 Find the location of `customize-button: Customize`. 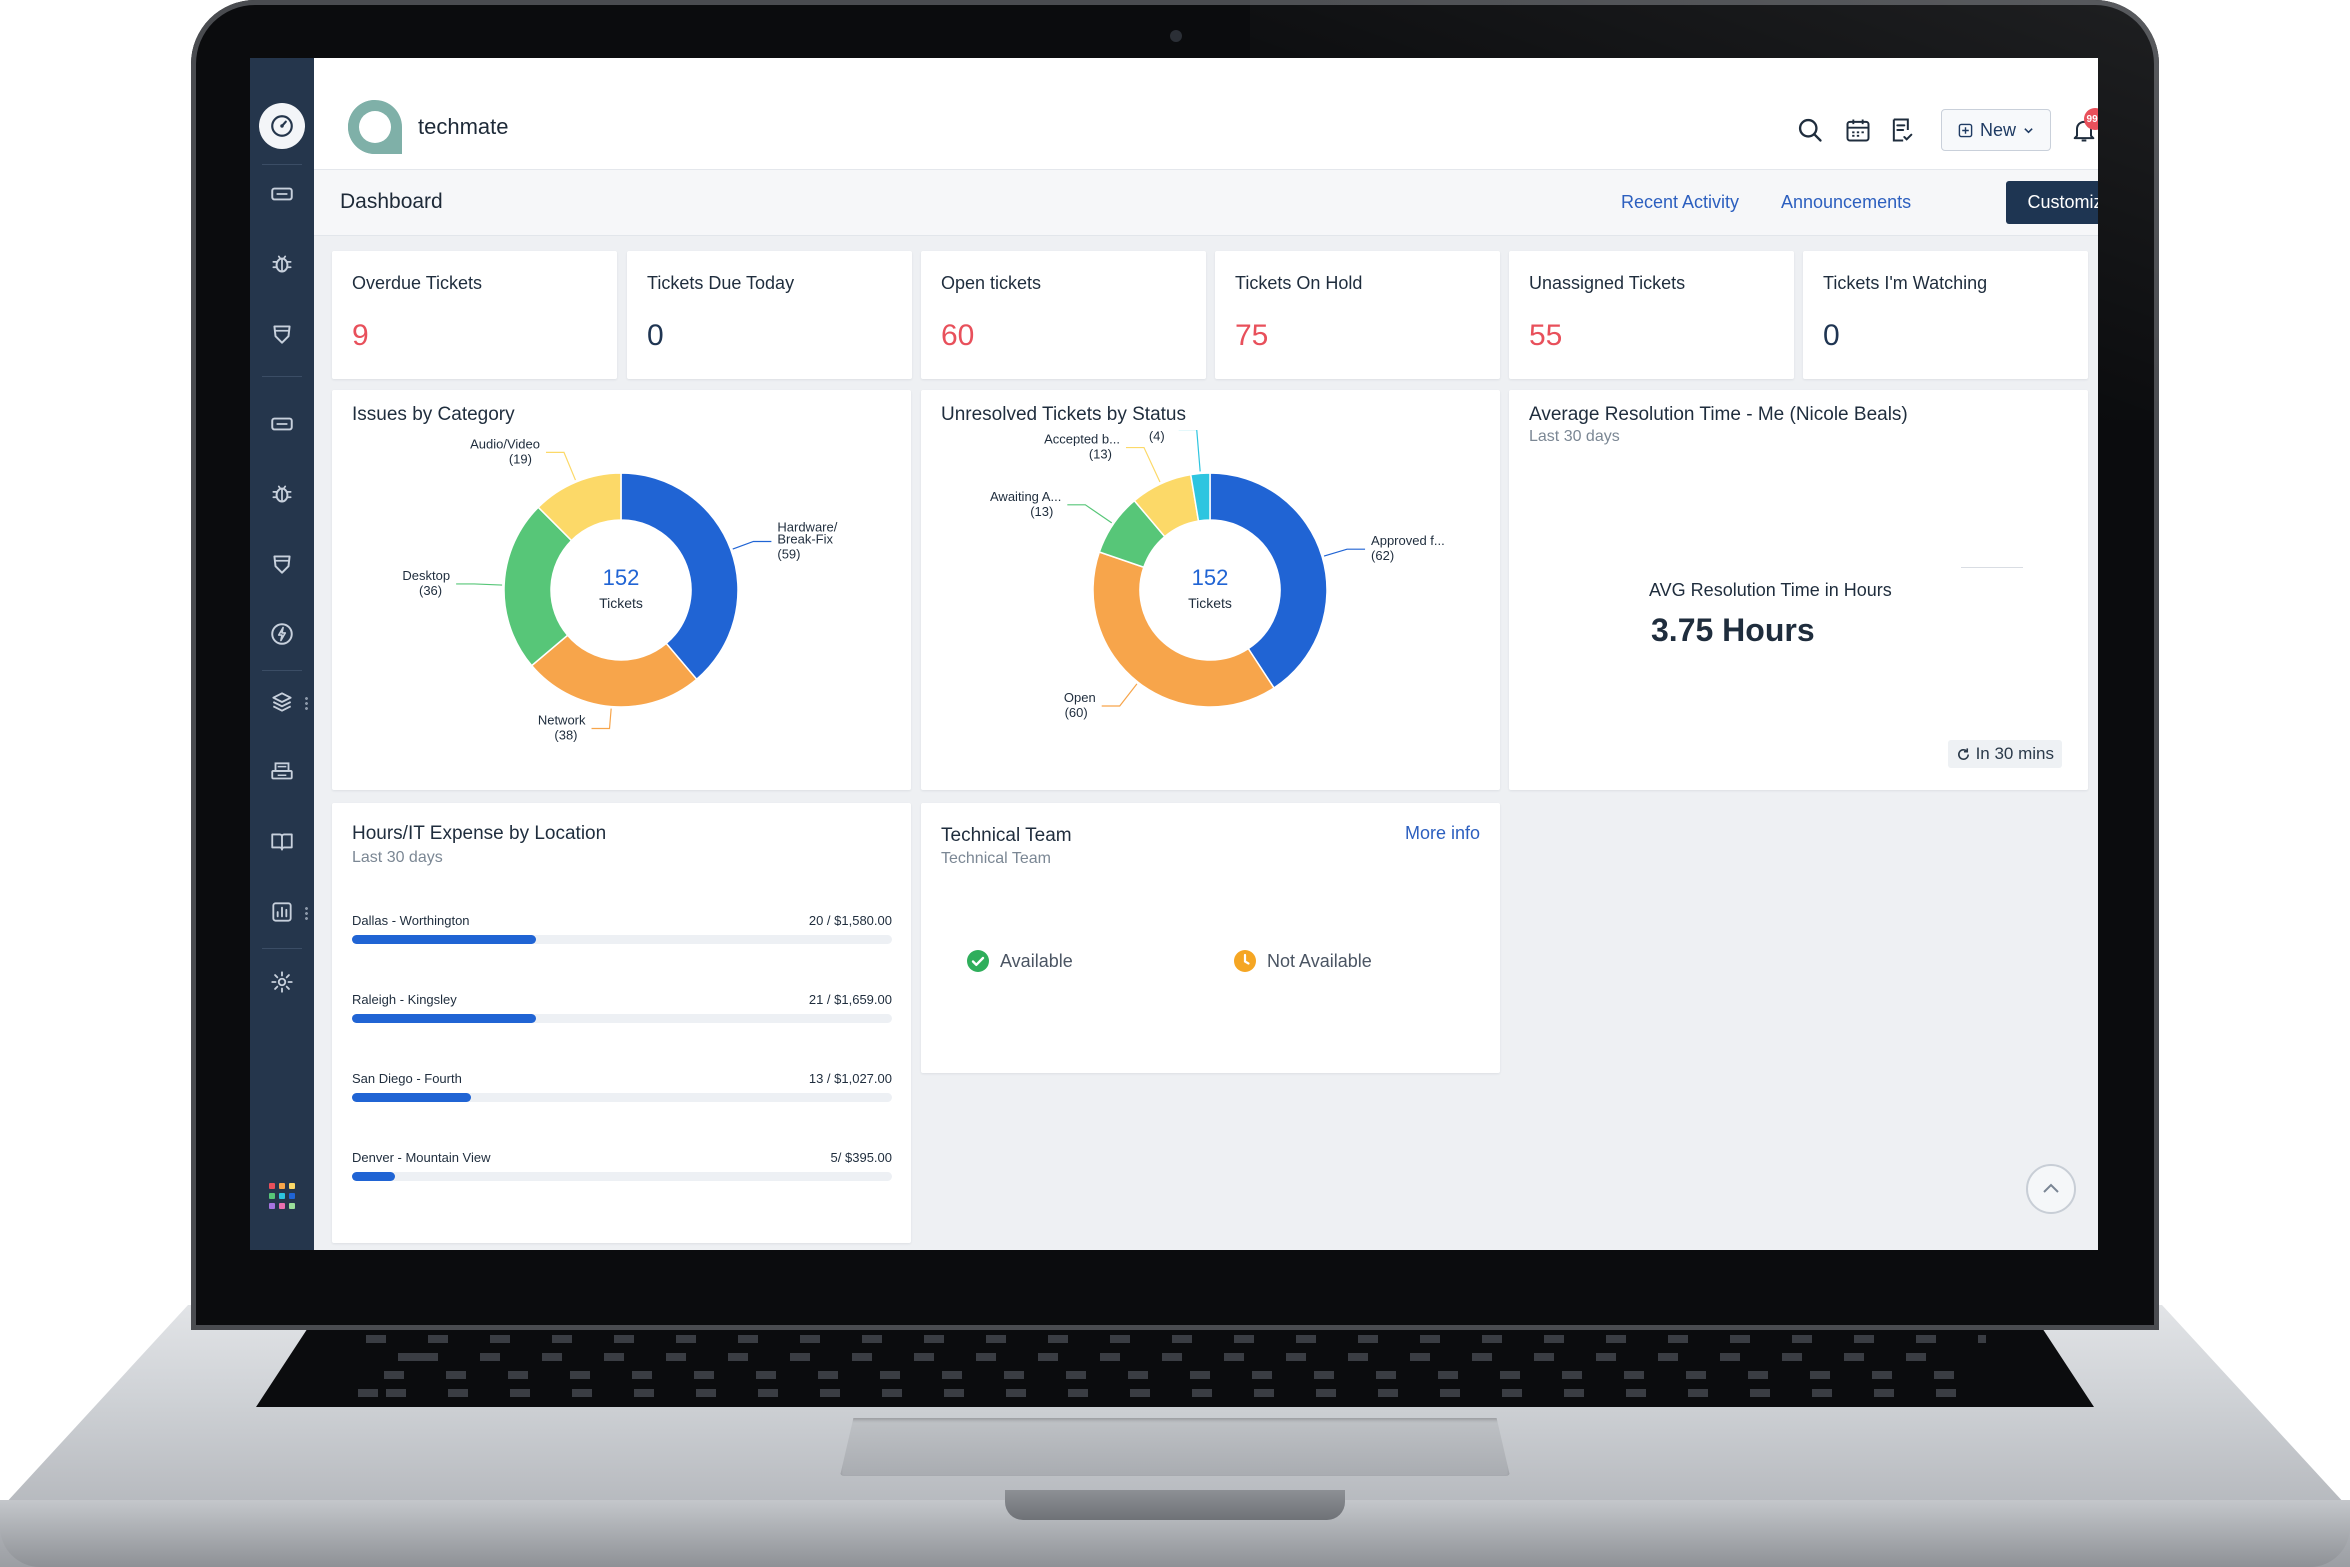

customize-button: Customize is located at coordinates (2052, 202).